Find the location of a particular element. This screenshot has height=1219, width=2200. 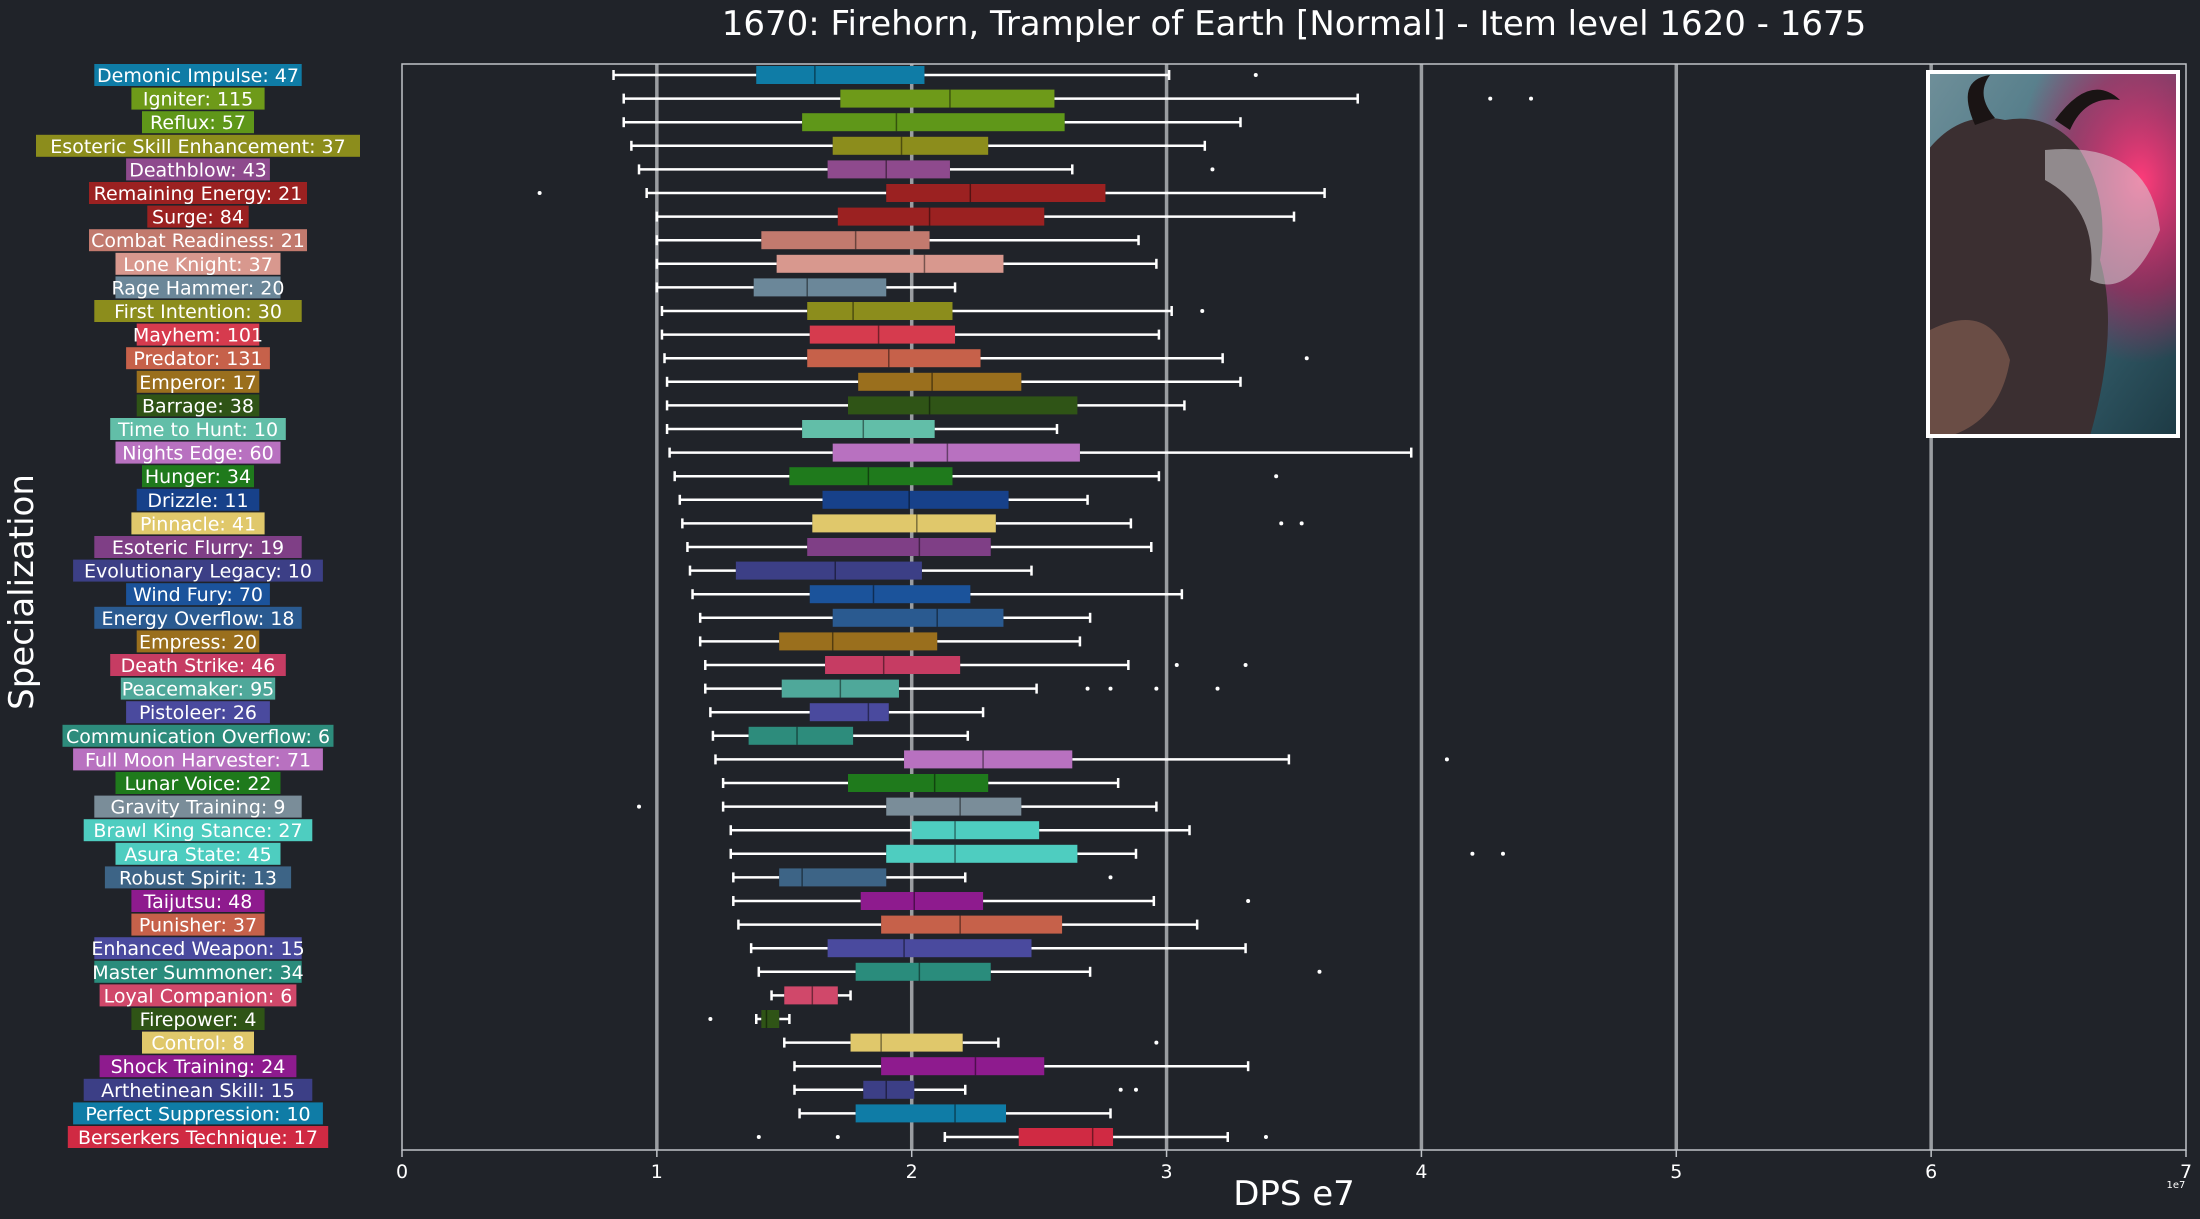

x-tick-label: 2 is located at coordinates (912, 1172).